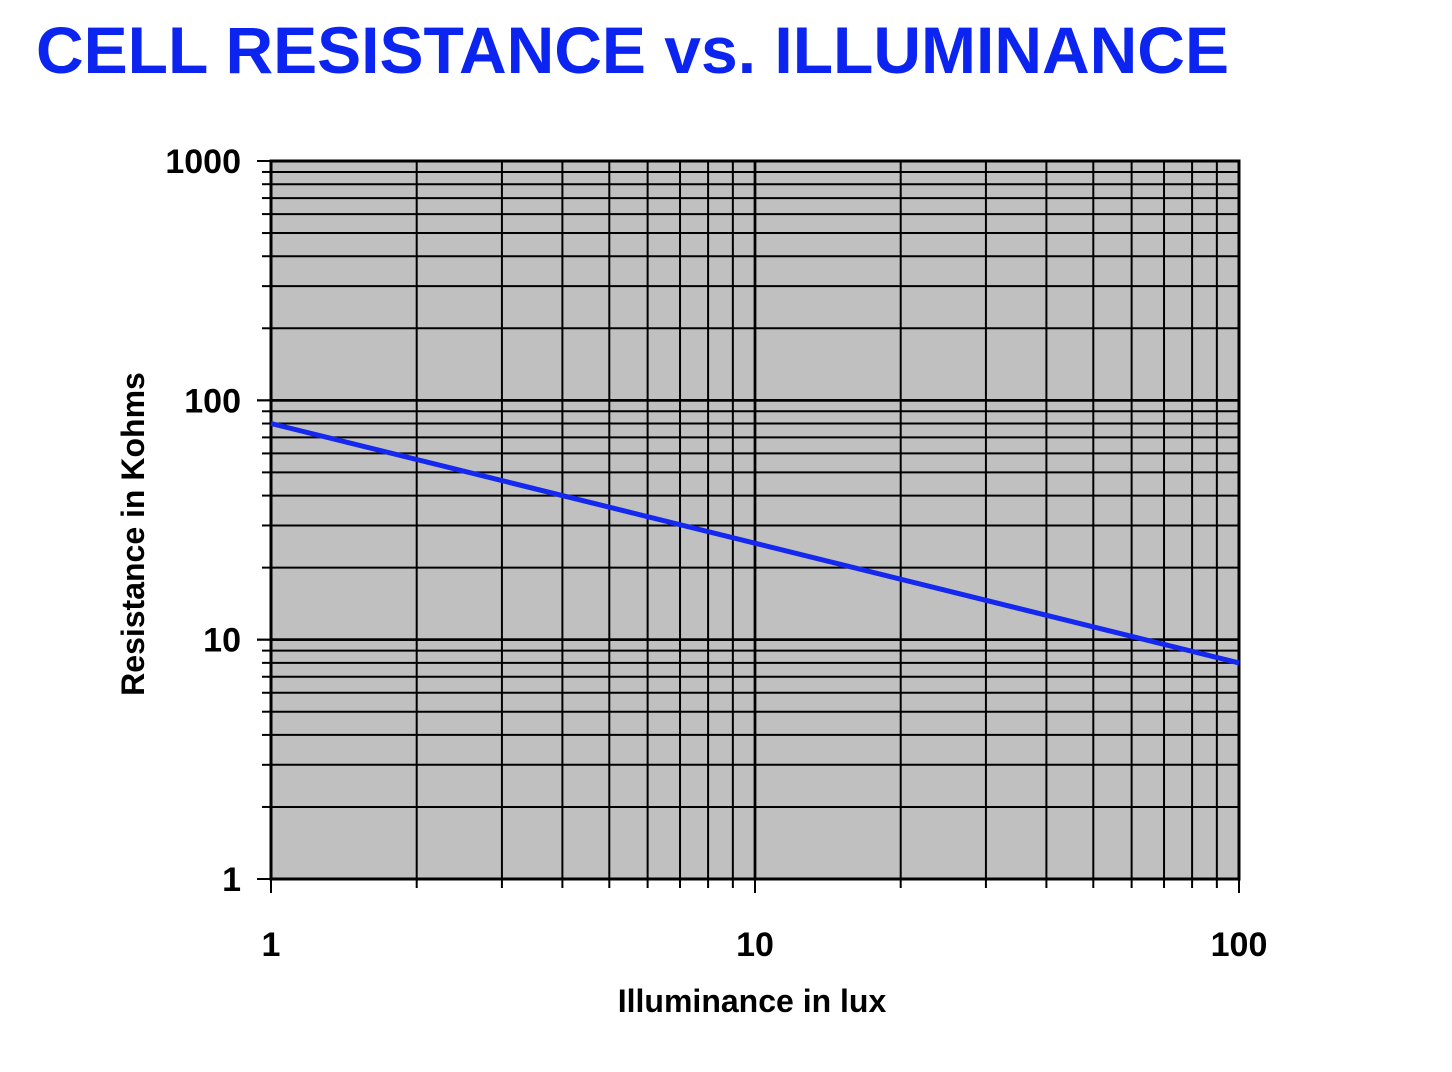  Describe the element at coordinates (231, 880) in the screenshot. I see `y-tick-label: 1` at that location.